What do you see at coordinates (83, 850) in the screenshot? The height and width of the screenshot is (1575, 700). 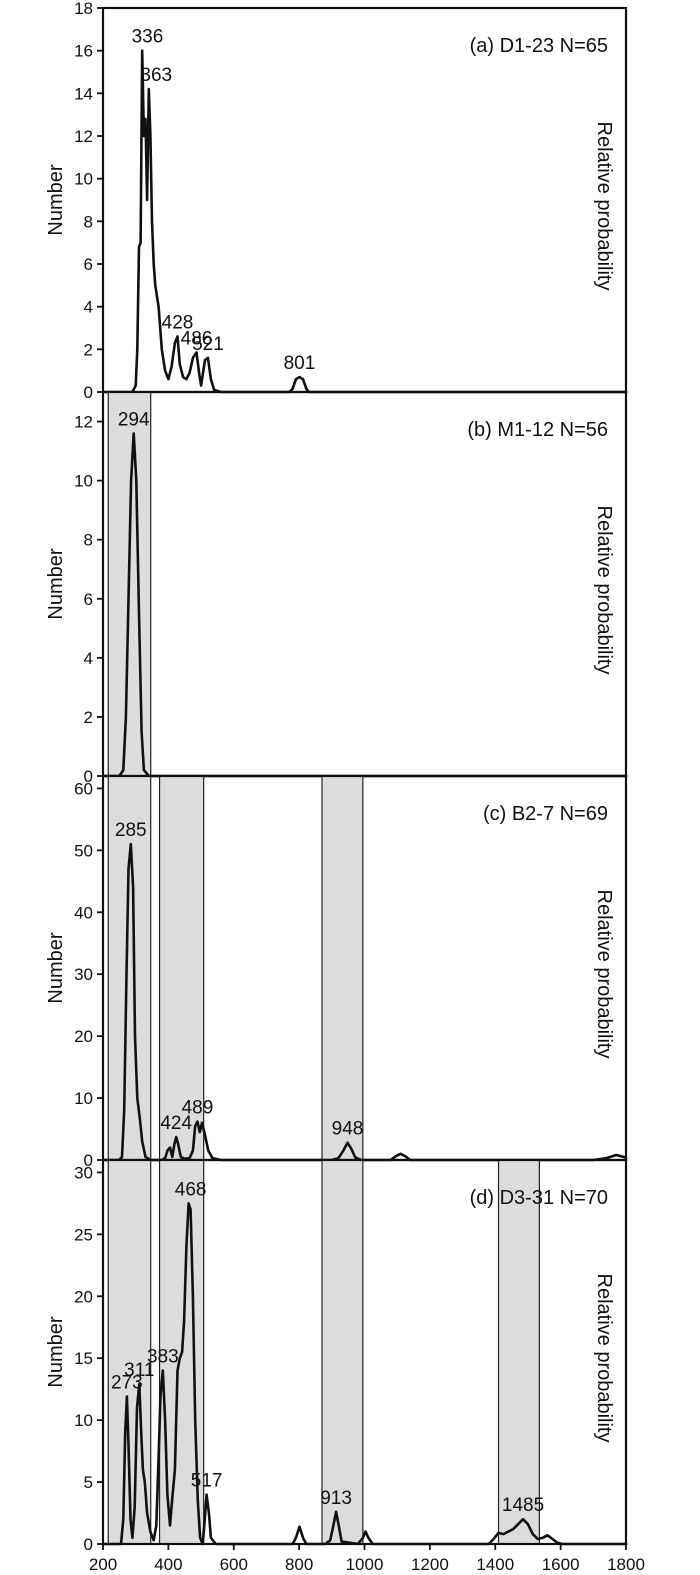 I see `y-tick-label: 50` at bounding box center [83, 850].